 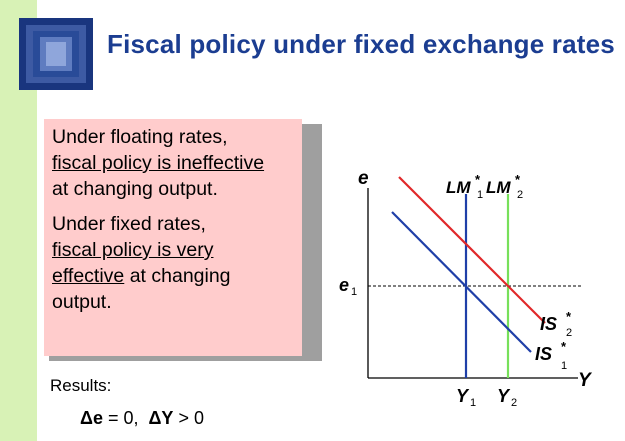 I want to click on is1-line, so click(x=461, y=282).